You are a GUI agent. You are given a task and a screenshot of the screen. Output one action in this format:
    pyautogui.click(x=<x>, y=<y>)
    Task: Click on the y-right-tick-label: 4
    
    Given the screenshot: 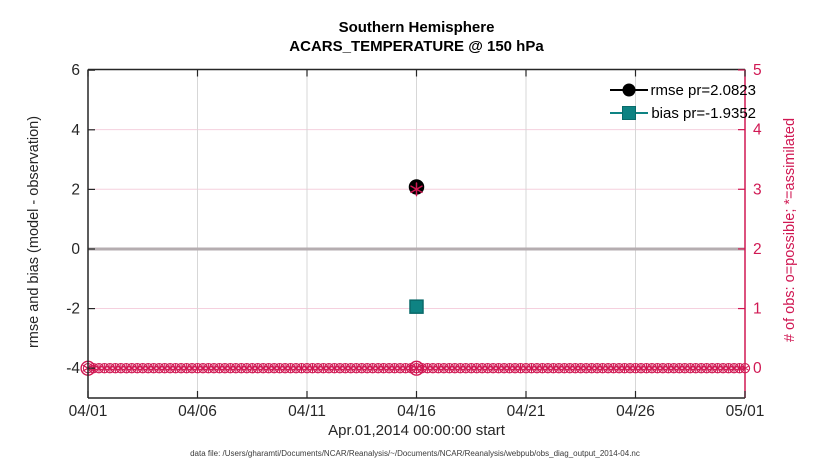 What is the action you would take?
    pyautogui.click(x=757, y=130)
    